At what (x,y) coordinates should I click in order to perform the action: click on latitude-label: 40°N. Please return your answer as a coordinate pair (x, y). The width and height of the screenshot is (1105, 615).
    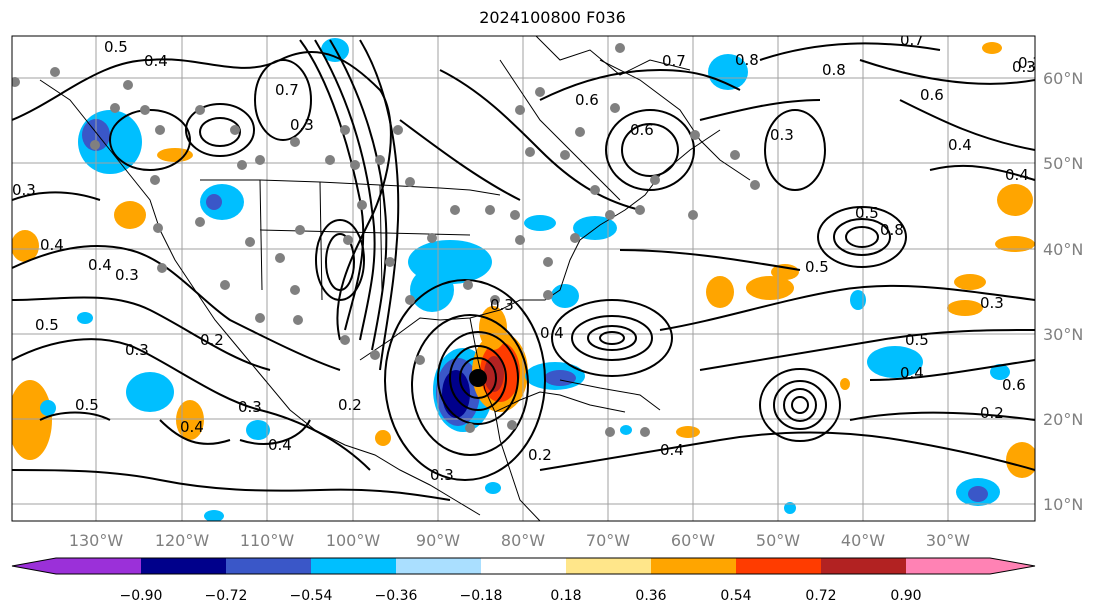
    Looking at the image, I should click on (1063, 249).